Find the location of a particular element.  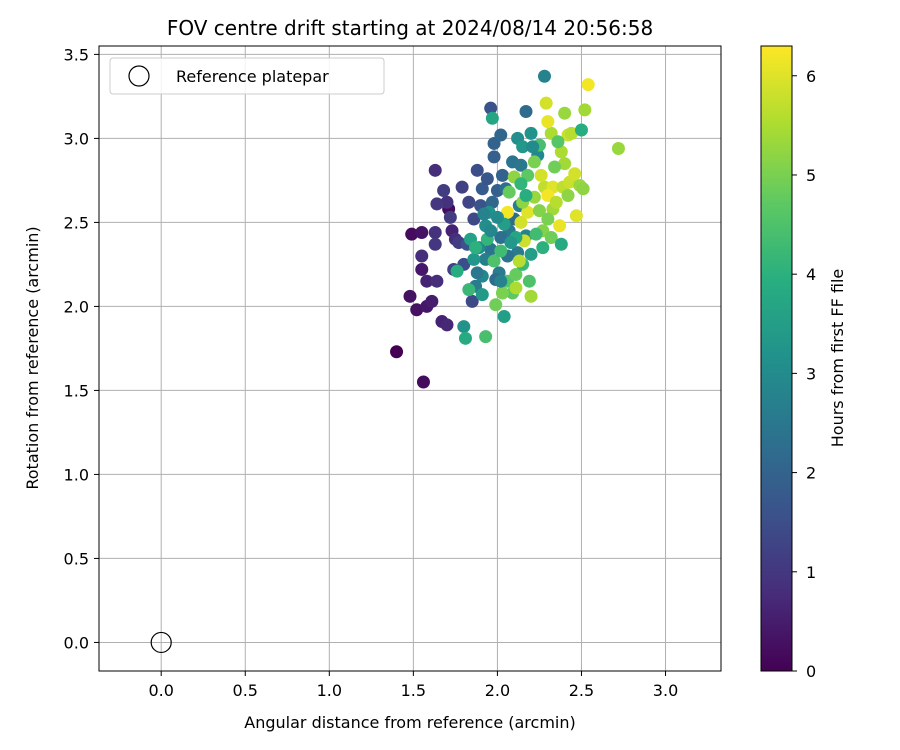

x-tick-label: 1.5 is located at coordinates (413, 690).